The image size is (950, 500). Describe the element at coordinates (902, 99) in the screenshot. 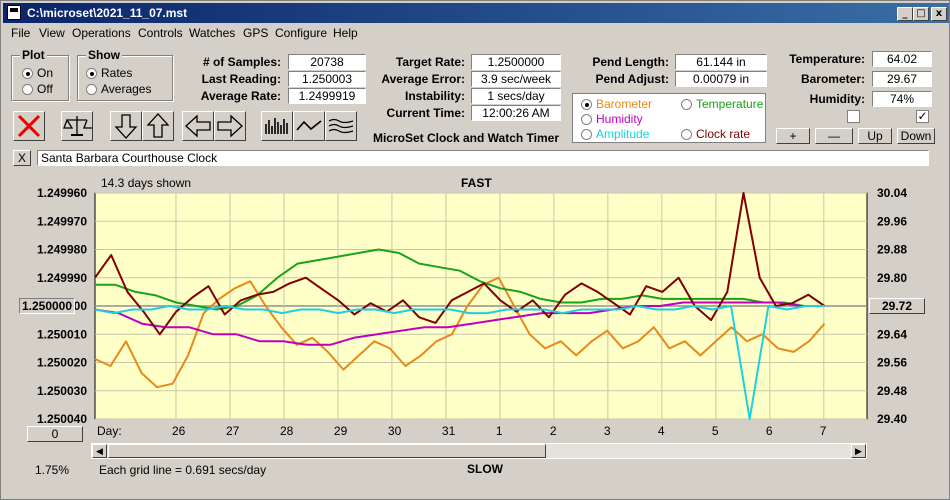

I see `humidity-value: 74%` at that location.